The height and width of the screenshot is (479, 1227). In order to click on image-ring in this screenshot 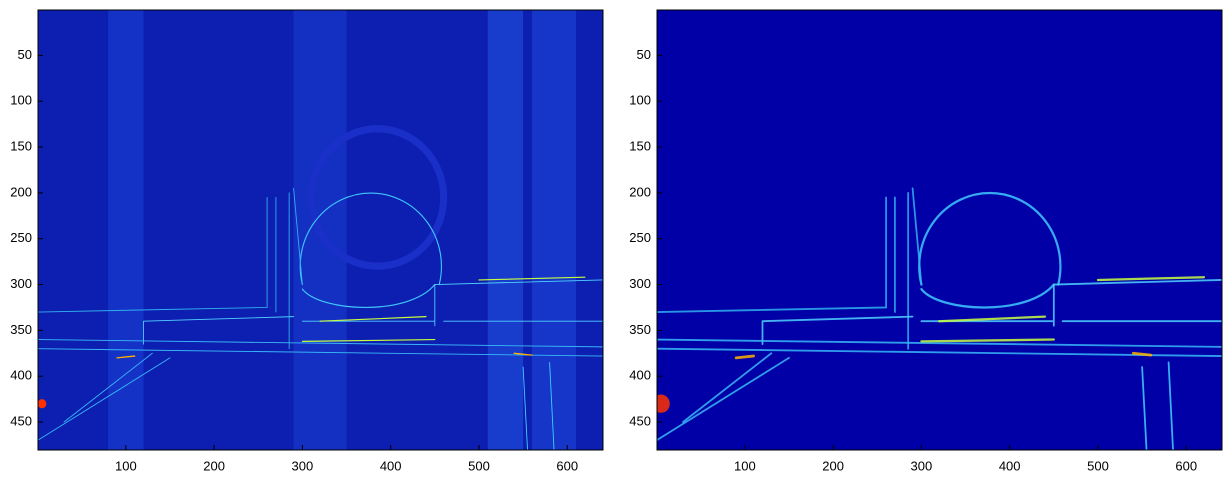, I will do `click(377, 197)`.